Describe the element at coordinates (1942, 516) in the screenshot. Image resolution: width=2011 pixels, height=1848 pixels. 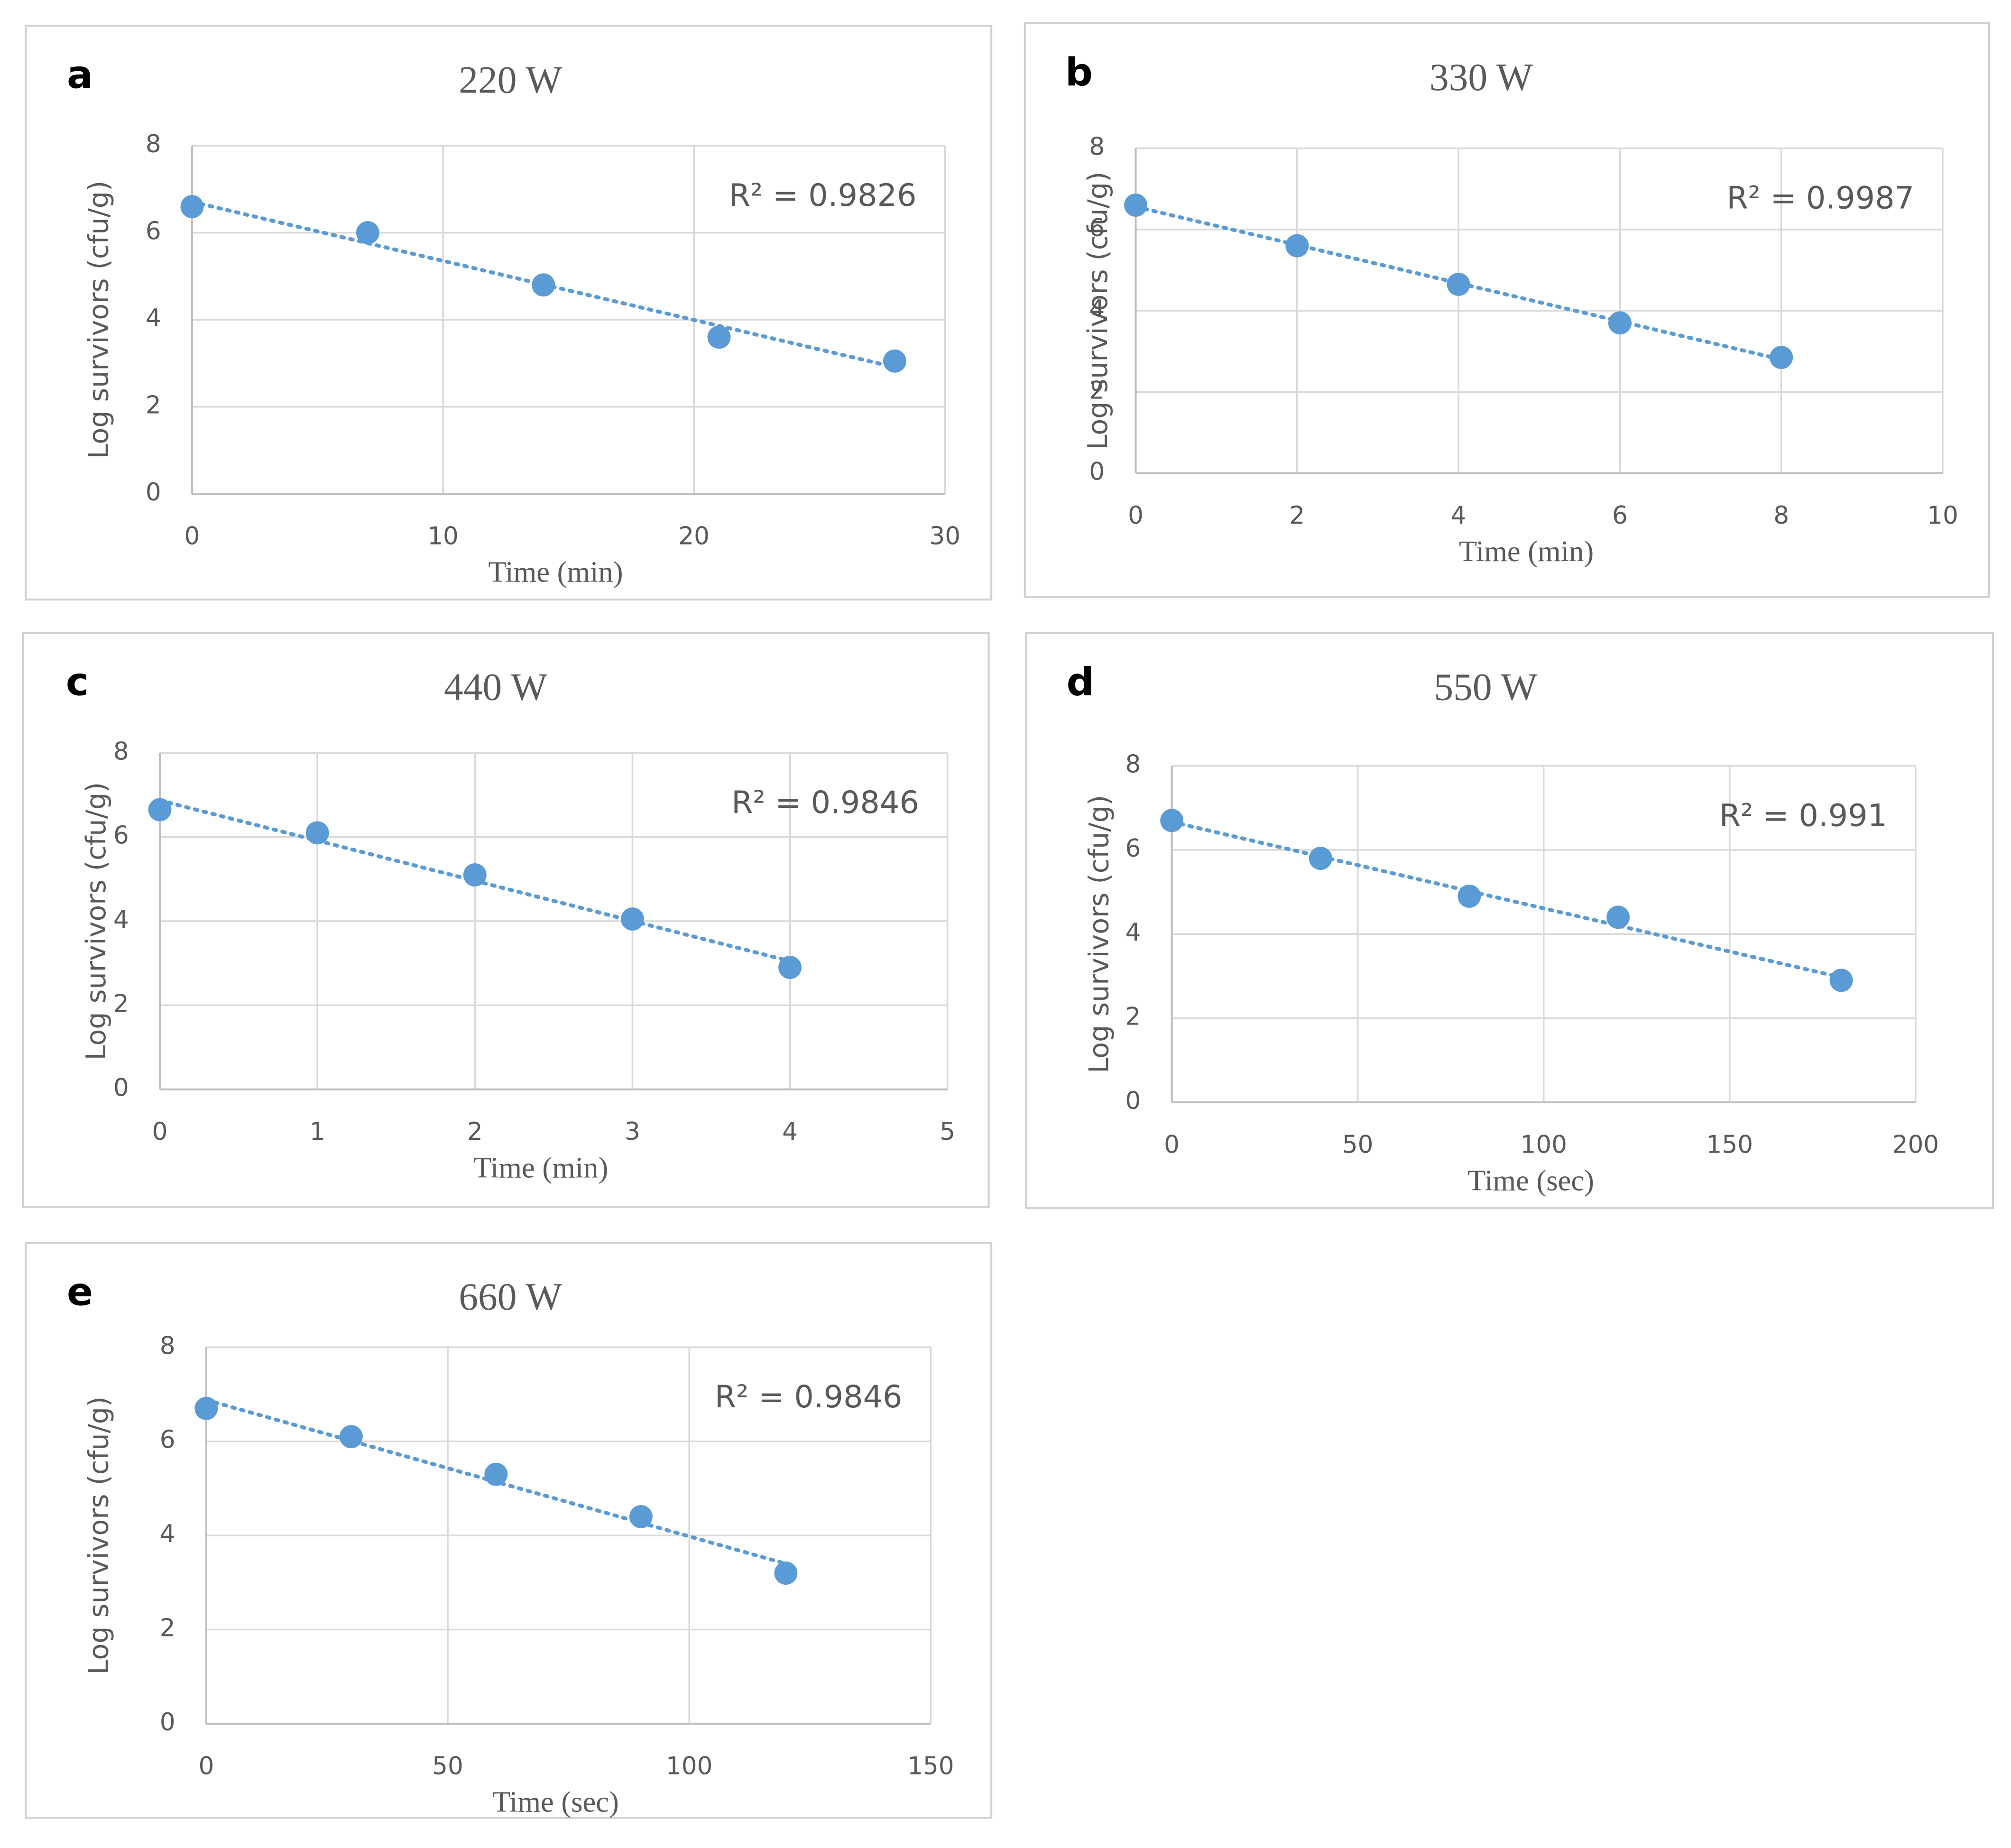
I see `x-tick-label: 10` at that location.